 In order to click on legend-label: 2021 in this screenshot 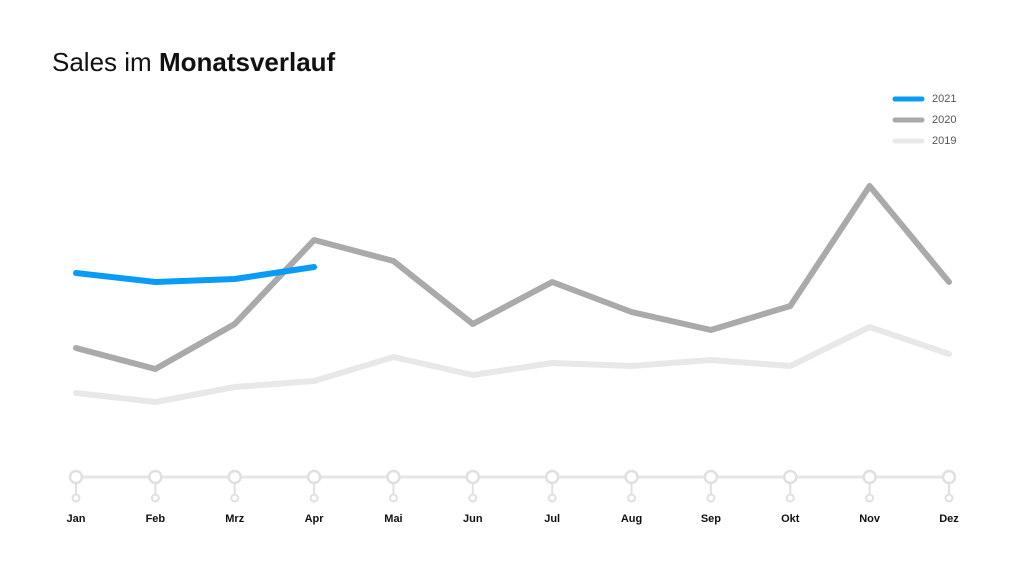, I will do `click(944, 99)`.